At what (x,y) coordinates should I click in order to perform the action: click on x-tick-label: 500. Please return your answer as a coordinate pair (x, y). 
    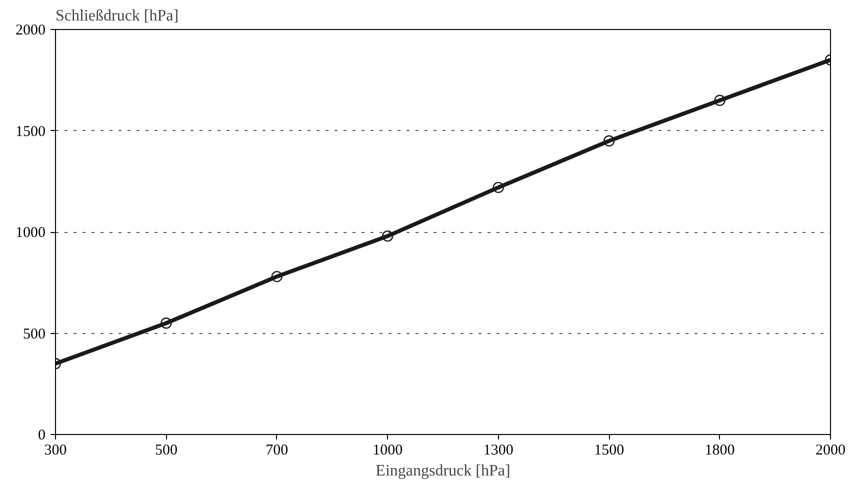
    Looking at the image, I should click on (166, 450).